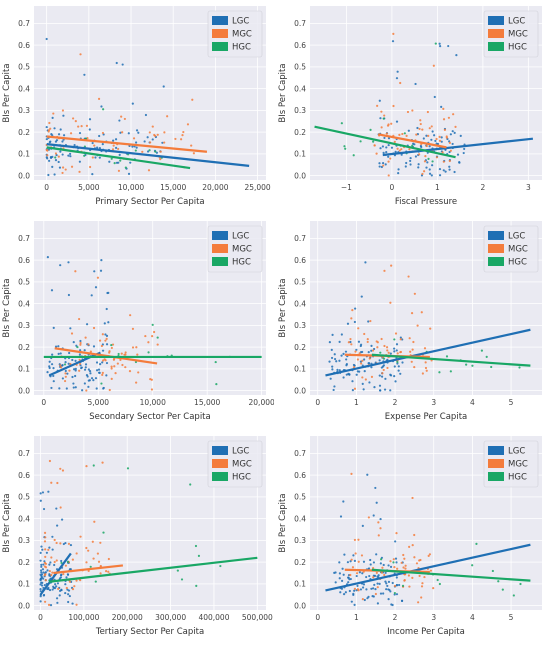  Describe the element at coordinates (40, 617) in the screenshot. I see `x-tick-label: 0` at that location.